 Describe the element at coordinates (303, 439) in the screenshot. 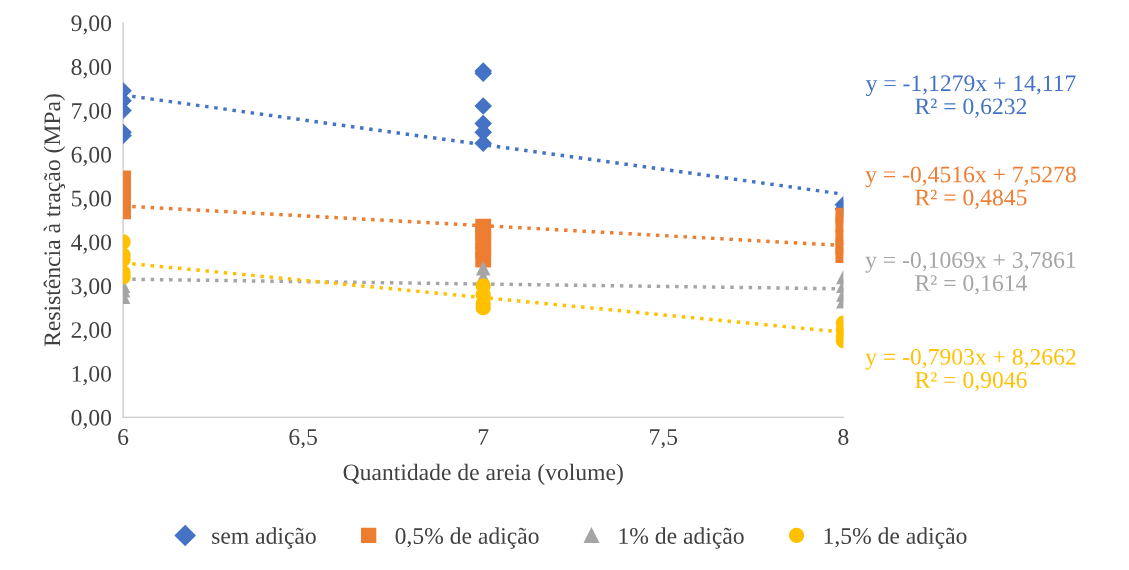

I see `x-tick-label: 6,5` at that location.